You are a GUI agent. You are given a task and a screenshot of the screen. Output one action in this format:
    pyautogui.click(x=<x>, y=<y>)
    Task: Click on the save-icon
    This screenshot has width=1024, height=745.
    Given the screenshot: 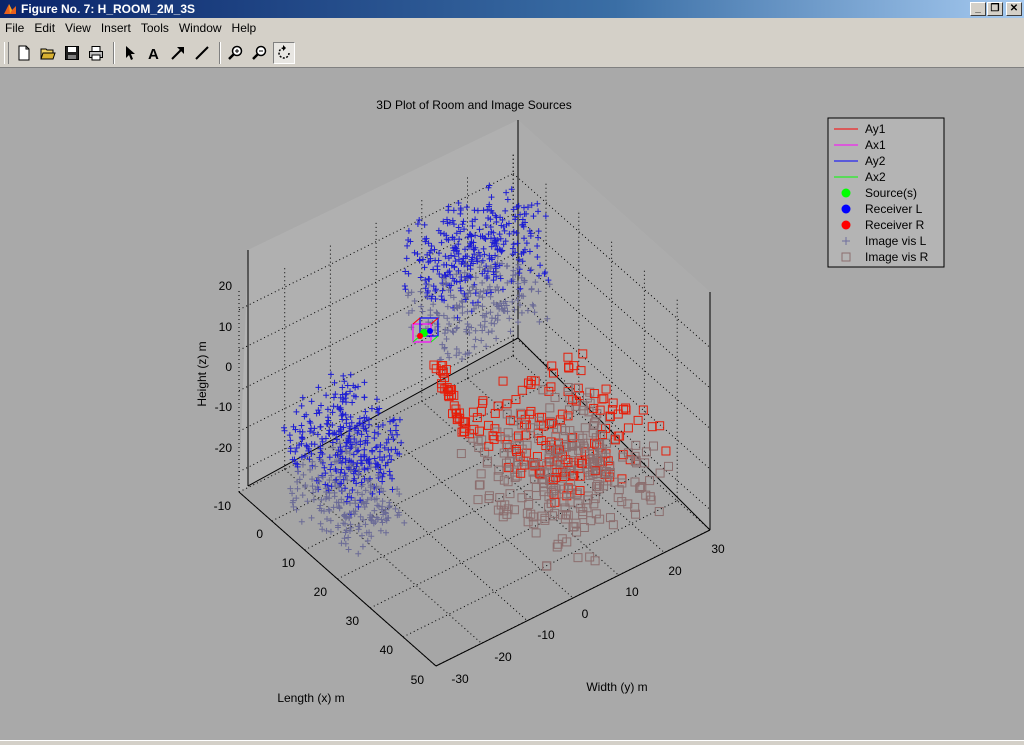 What is the action you would take?
    pyautogui.click(x=72, y=53)
    